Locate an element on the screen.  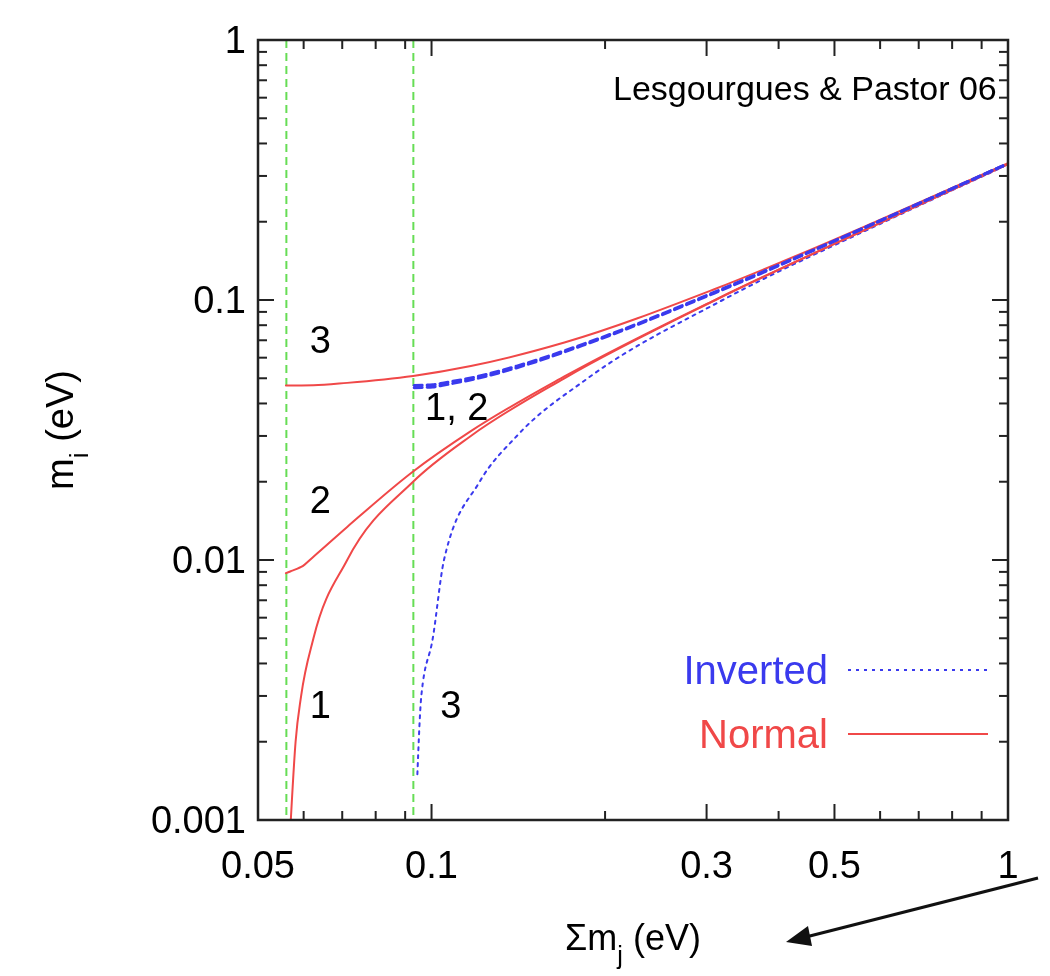
y-tick-label: 0.1 is located at coordinates (219, 300).